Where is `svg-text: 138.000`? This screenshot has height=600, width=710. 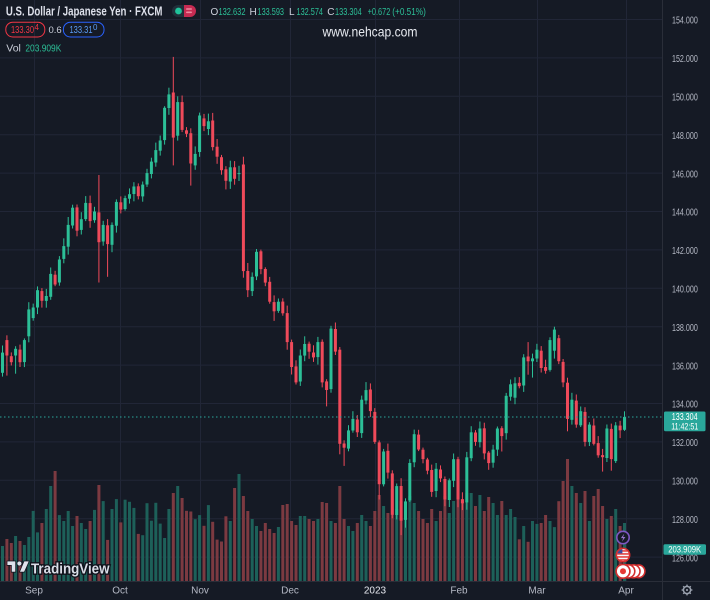 svg-text: 138.000 is located at coordinates (685, 328).